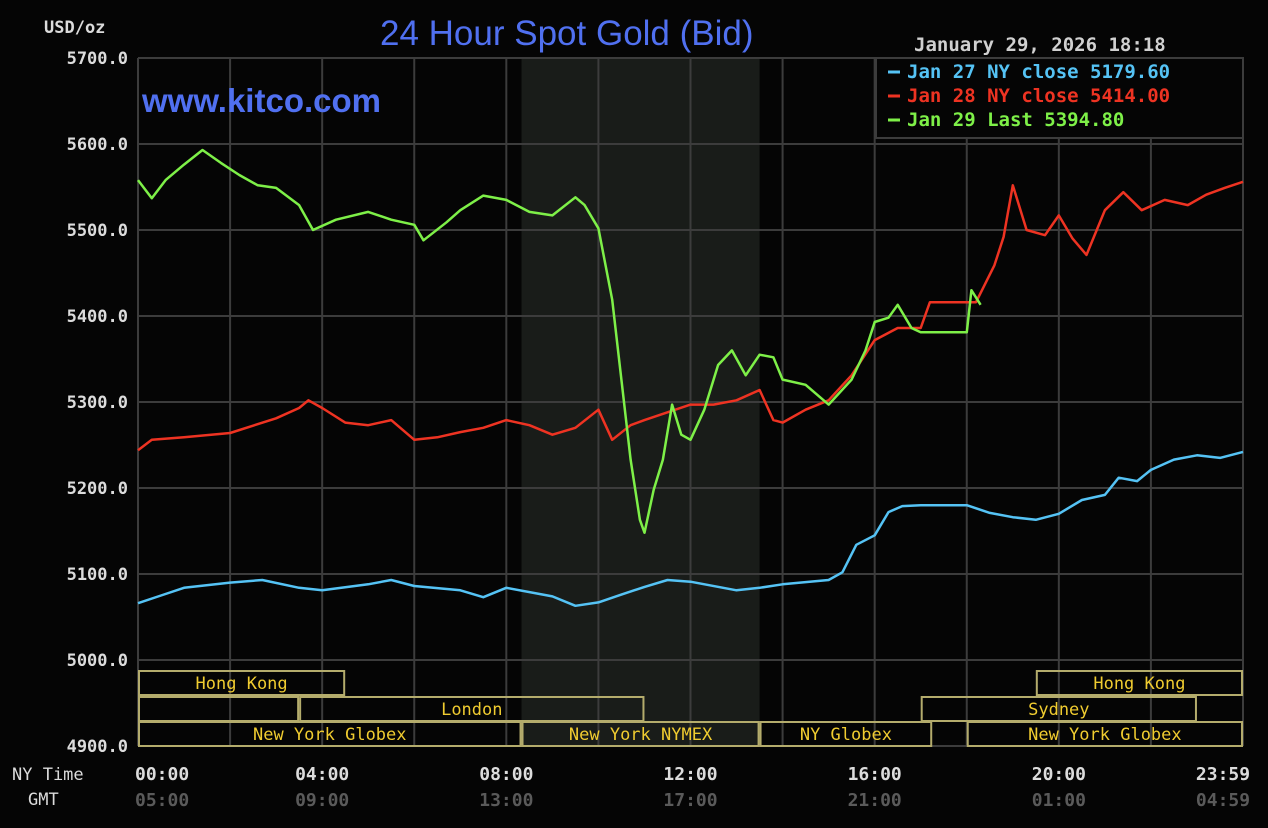 This screenshot has height=828, width=1268. What do you see at coordinates (97, 575) in the screenshot?
I see `y-tick-label: 5100.0` at bounding box center [97, 575].